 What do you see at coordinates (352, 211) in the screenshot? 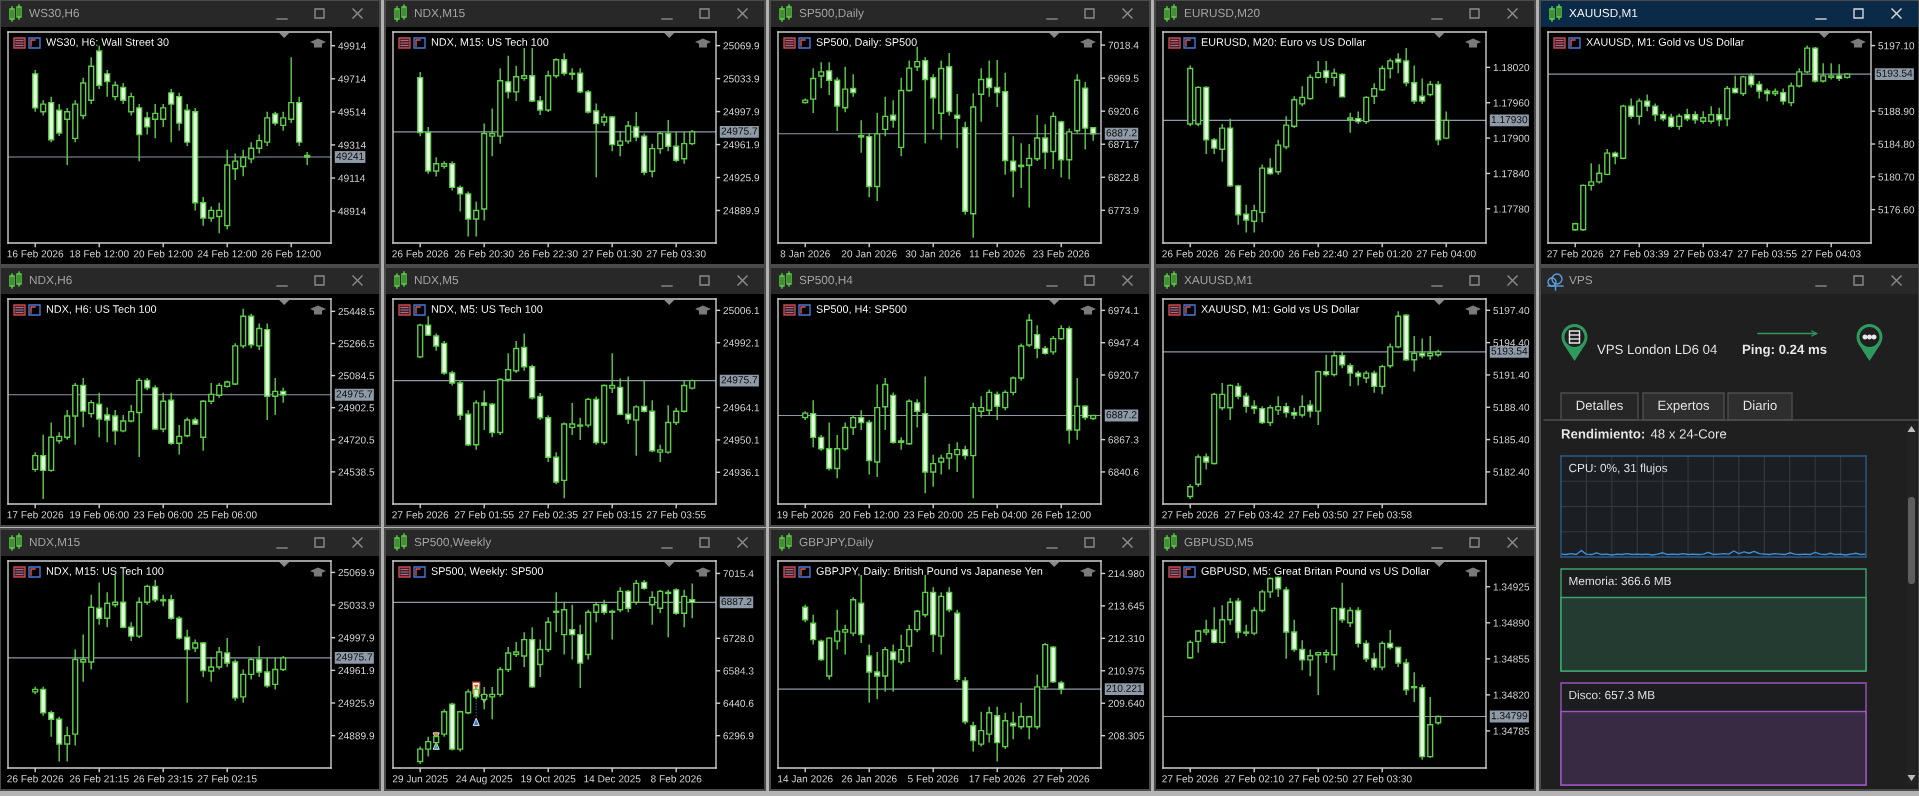
I see `y-tick-label: 48914` at bounding box center [352, 211].